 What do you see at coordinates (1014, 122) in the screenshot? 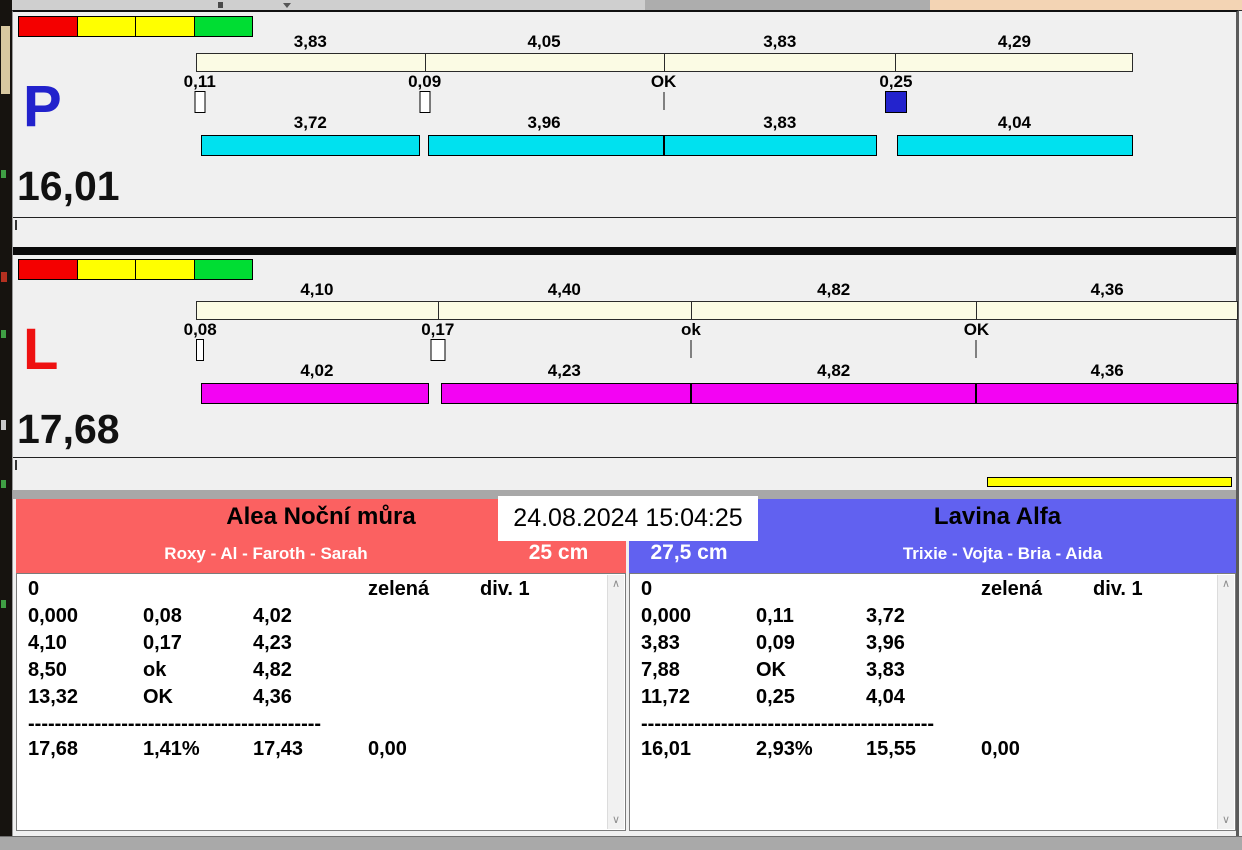
I see `actual-split-label: 4,04` at bounding box center [1014, 122].